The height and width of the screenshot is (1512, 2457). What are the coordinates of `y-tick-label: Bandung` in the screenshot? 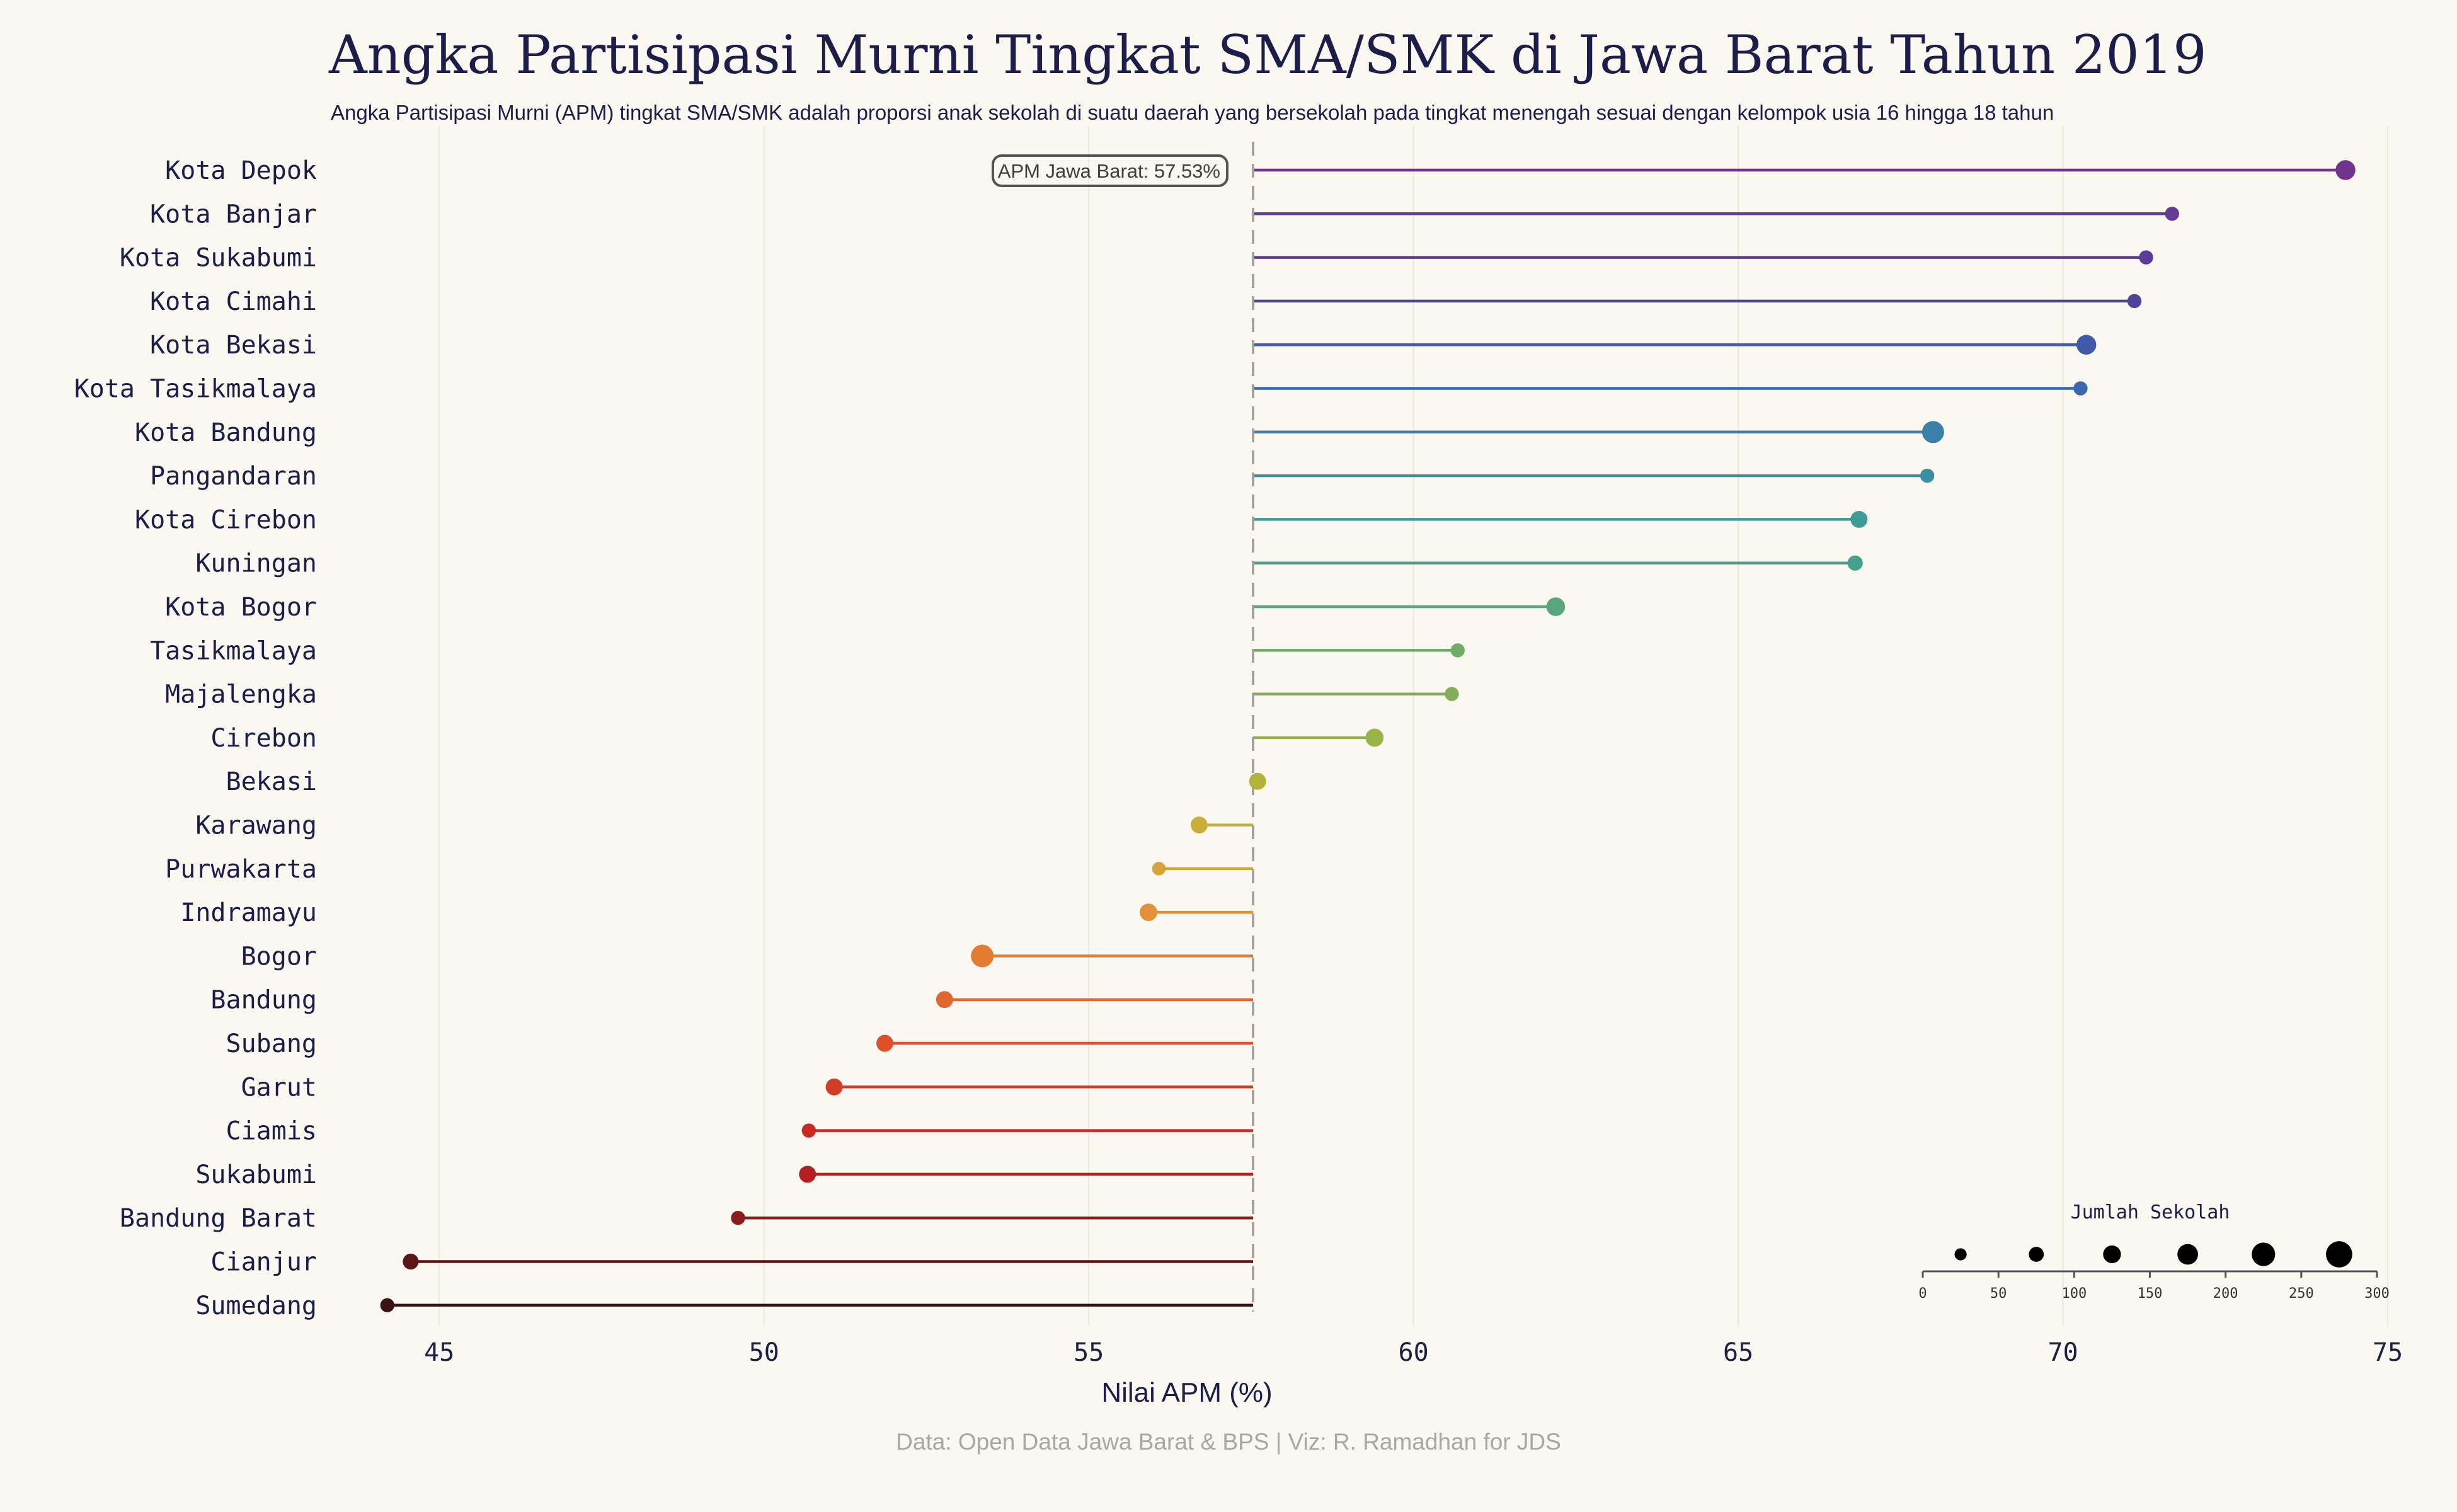 It's located at (263, 1000).